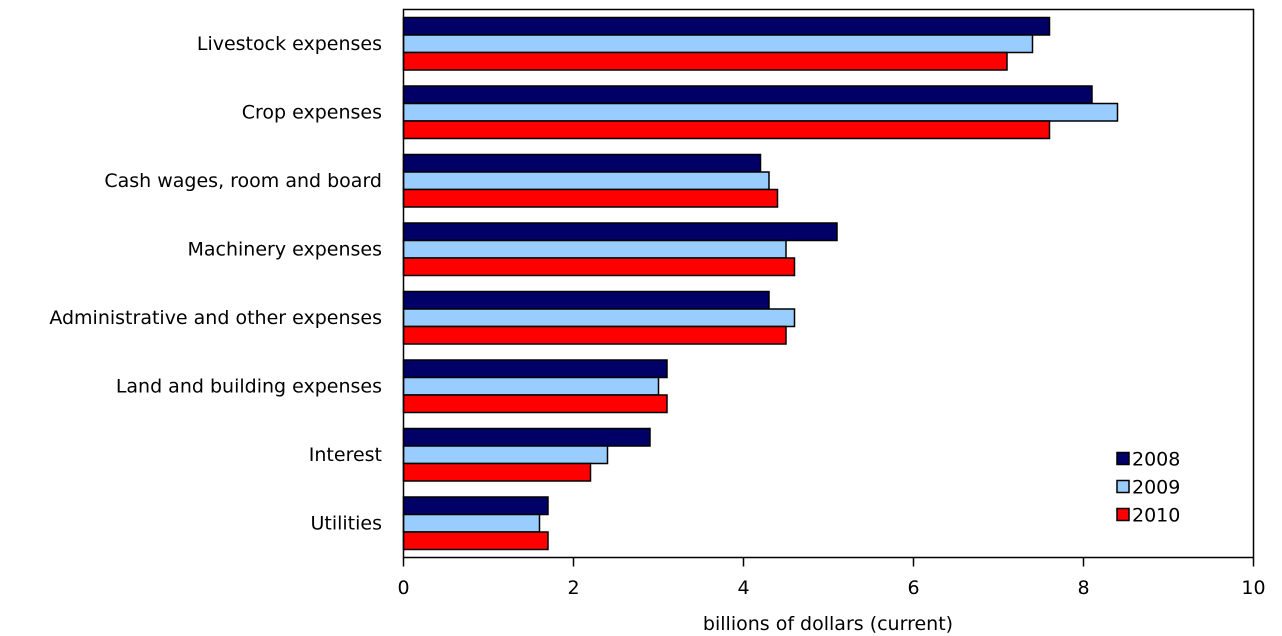  Describe the element at coordinates (831, 578) in the screenshot. I see `x-axis-ticks: 0 2 4 6 8 10` at that location.